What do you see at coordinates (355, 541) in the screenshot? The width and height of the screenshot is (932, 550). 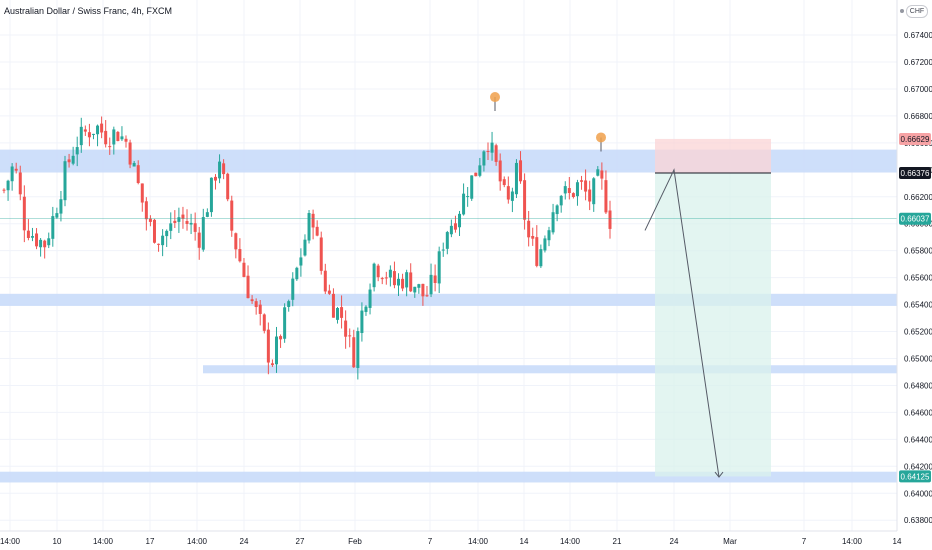 I see `x-tick-label: Feb` at bounding box center [355, 541].